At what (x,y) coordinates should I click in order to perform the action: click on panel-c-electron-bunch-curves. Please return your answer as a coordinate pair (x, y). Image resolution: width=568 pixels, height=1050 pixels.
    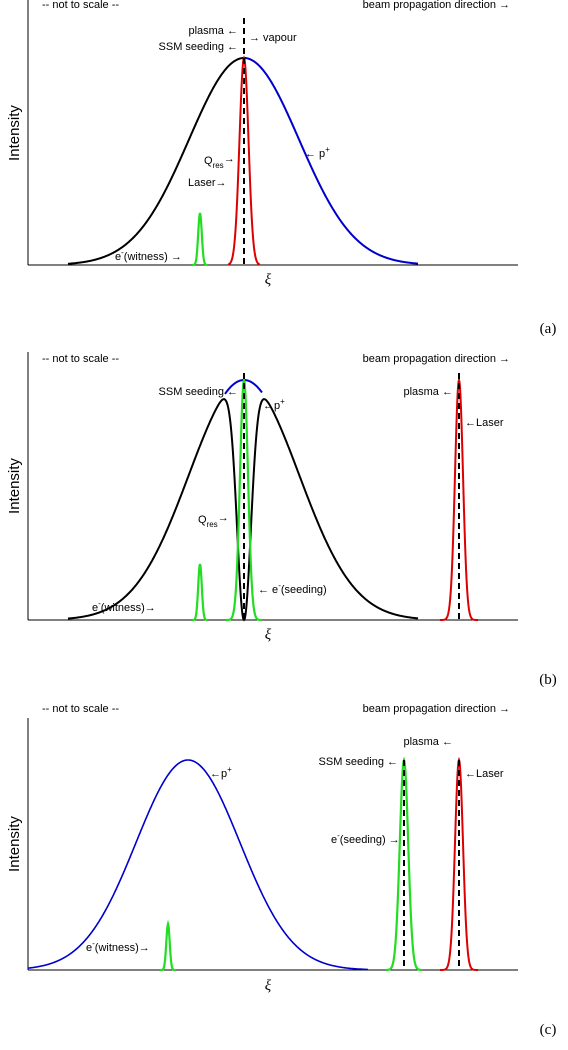
    Looking at the image, I should click on (291, 864).